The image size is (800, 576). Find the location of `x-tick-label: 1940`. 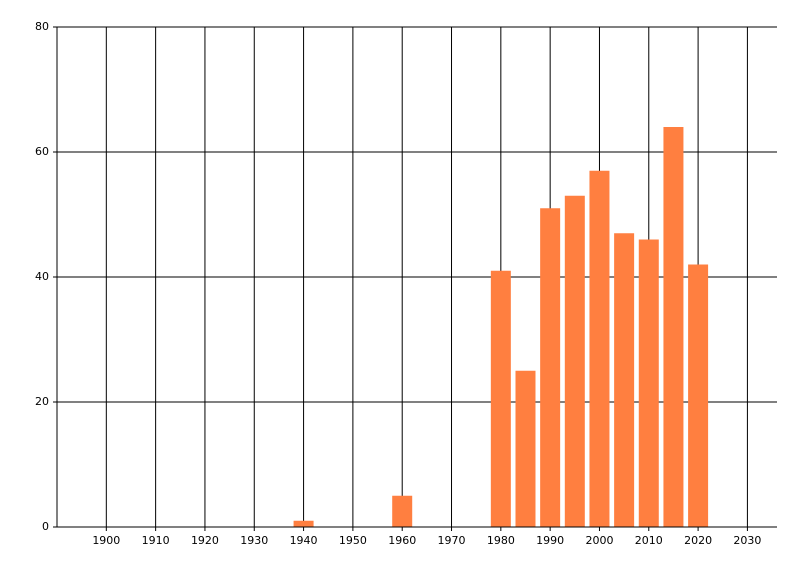

x-tick-label: 1940 is located at coordinates (304, 540).